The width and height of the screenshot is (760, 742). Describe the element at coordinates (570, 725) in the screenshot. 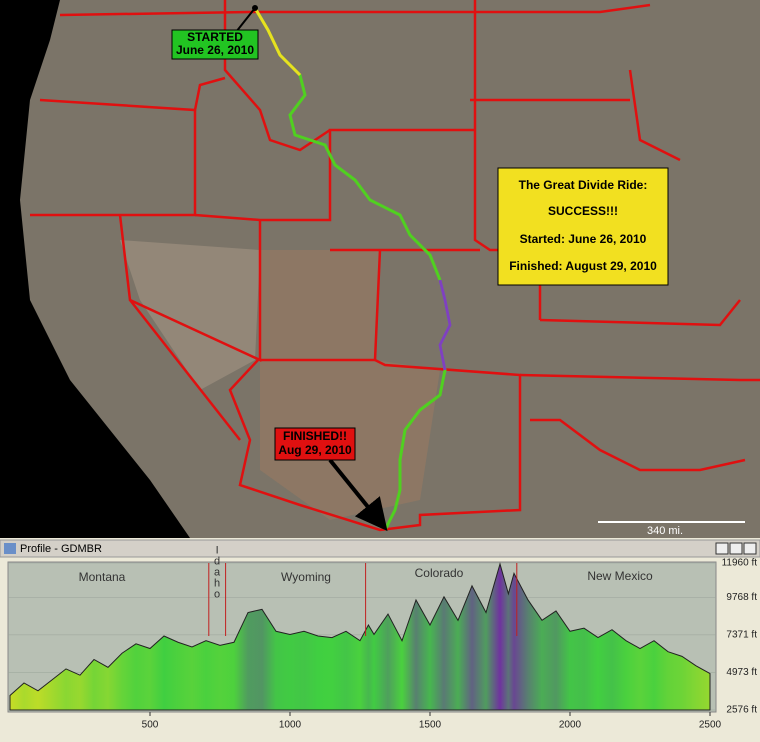

I see `x-tick-label: 2000` at that location.